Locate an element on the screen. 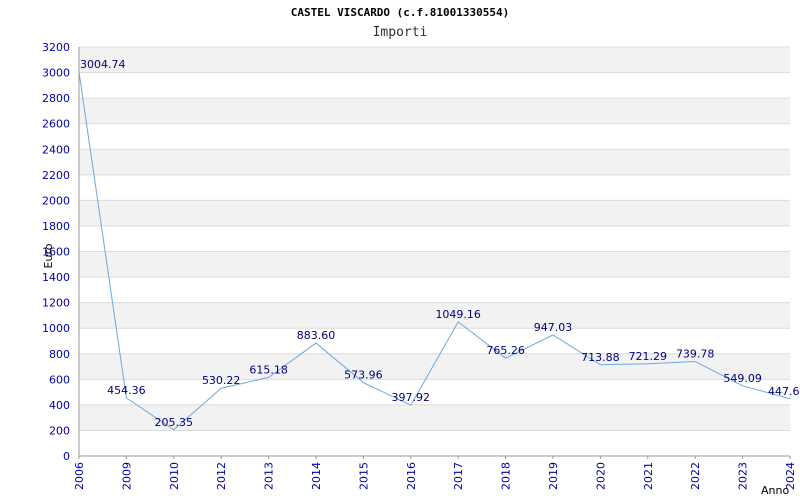  y-tick-label: 200 is located at coordinates (59, 430).